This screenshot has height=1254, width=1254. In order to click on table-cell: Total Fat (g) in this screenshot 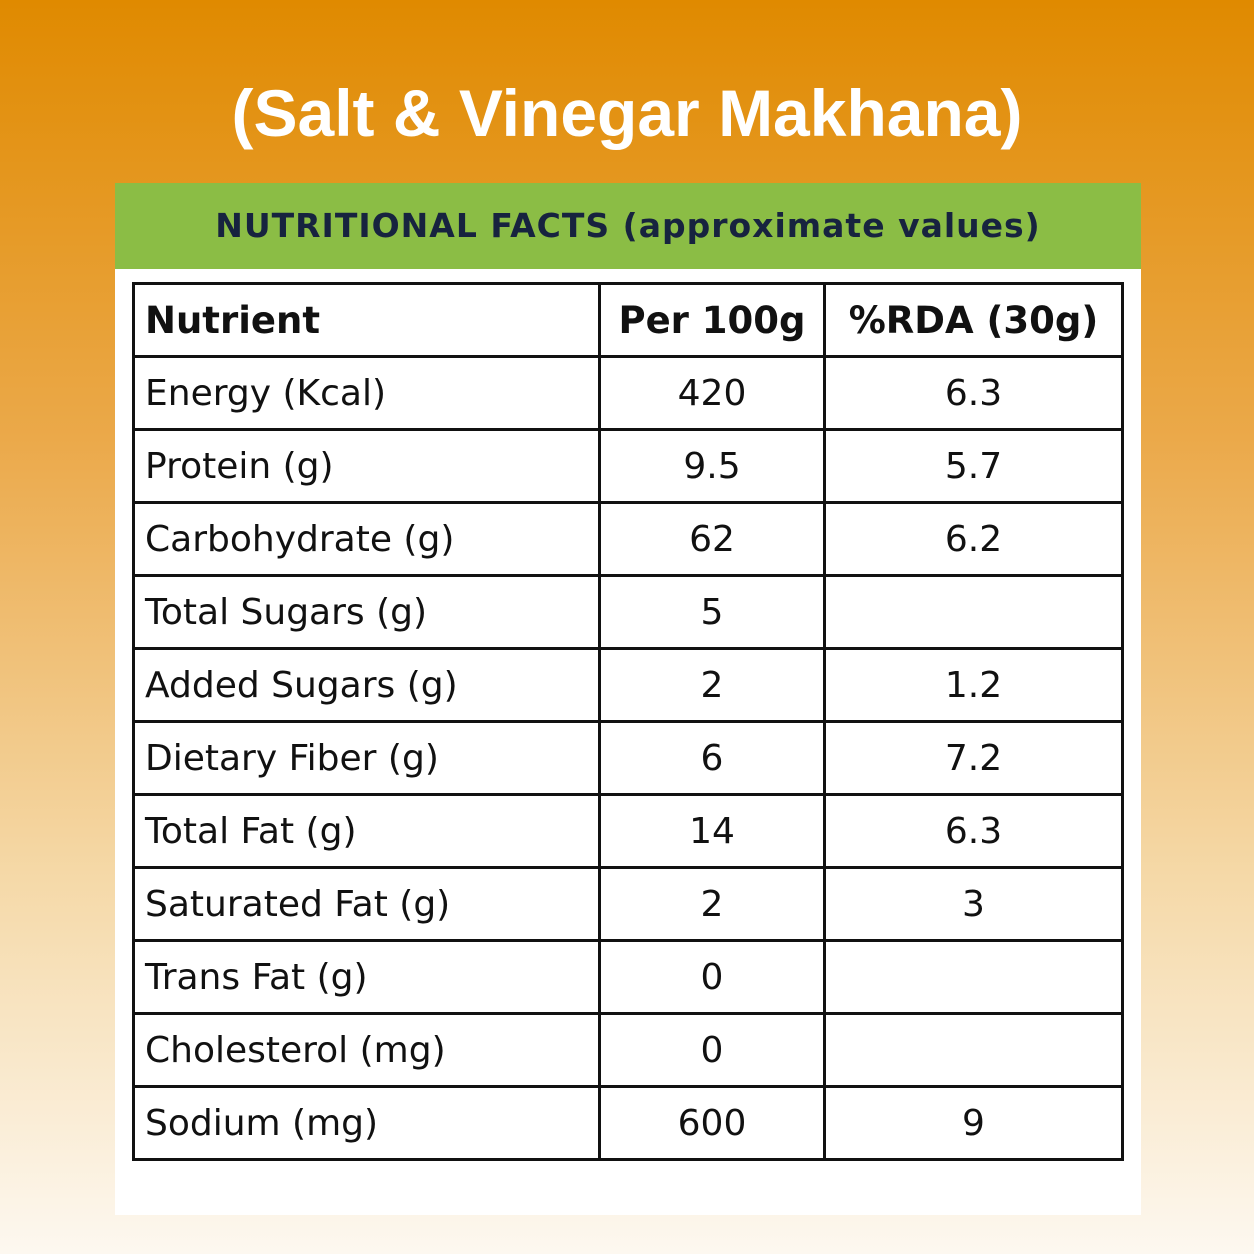, I will do `click(366, 831)`.